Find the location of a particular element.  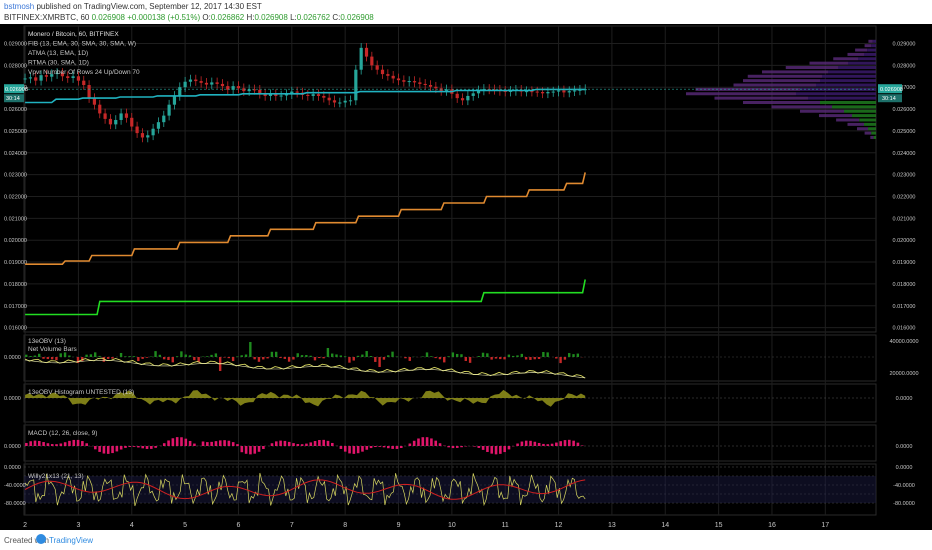

countdown-bg-right is located at coordinates (890, 98).